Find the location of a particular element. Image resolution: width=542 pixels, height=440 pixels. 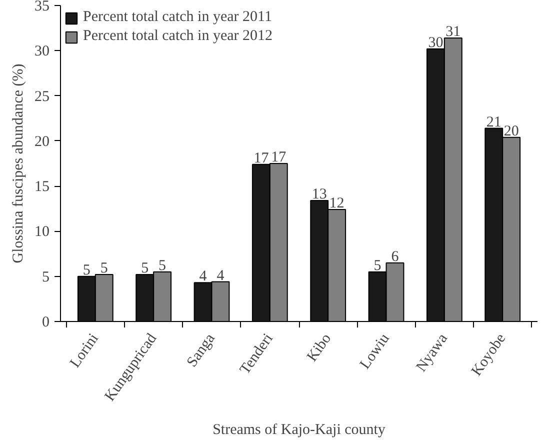

data-label: 31 is located at coordinates (453, 32).